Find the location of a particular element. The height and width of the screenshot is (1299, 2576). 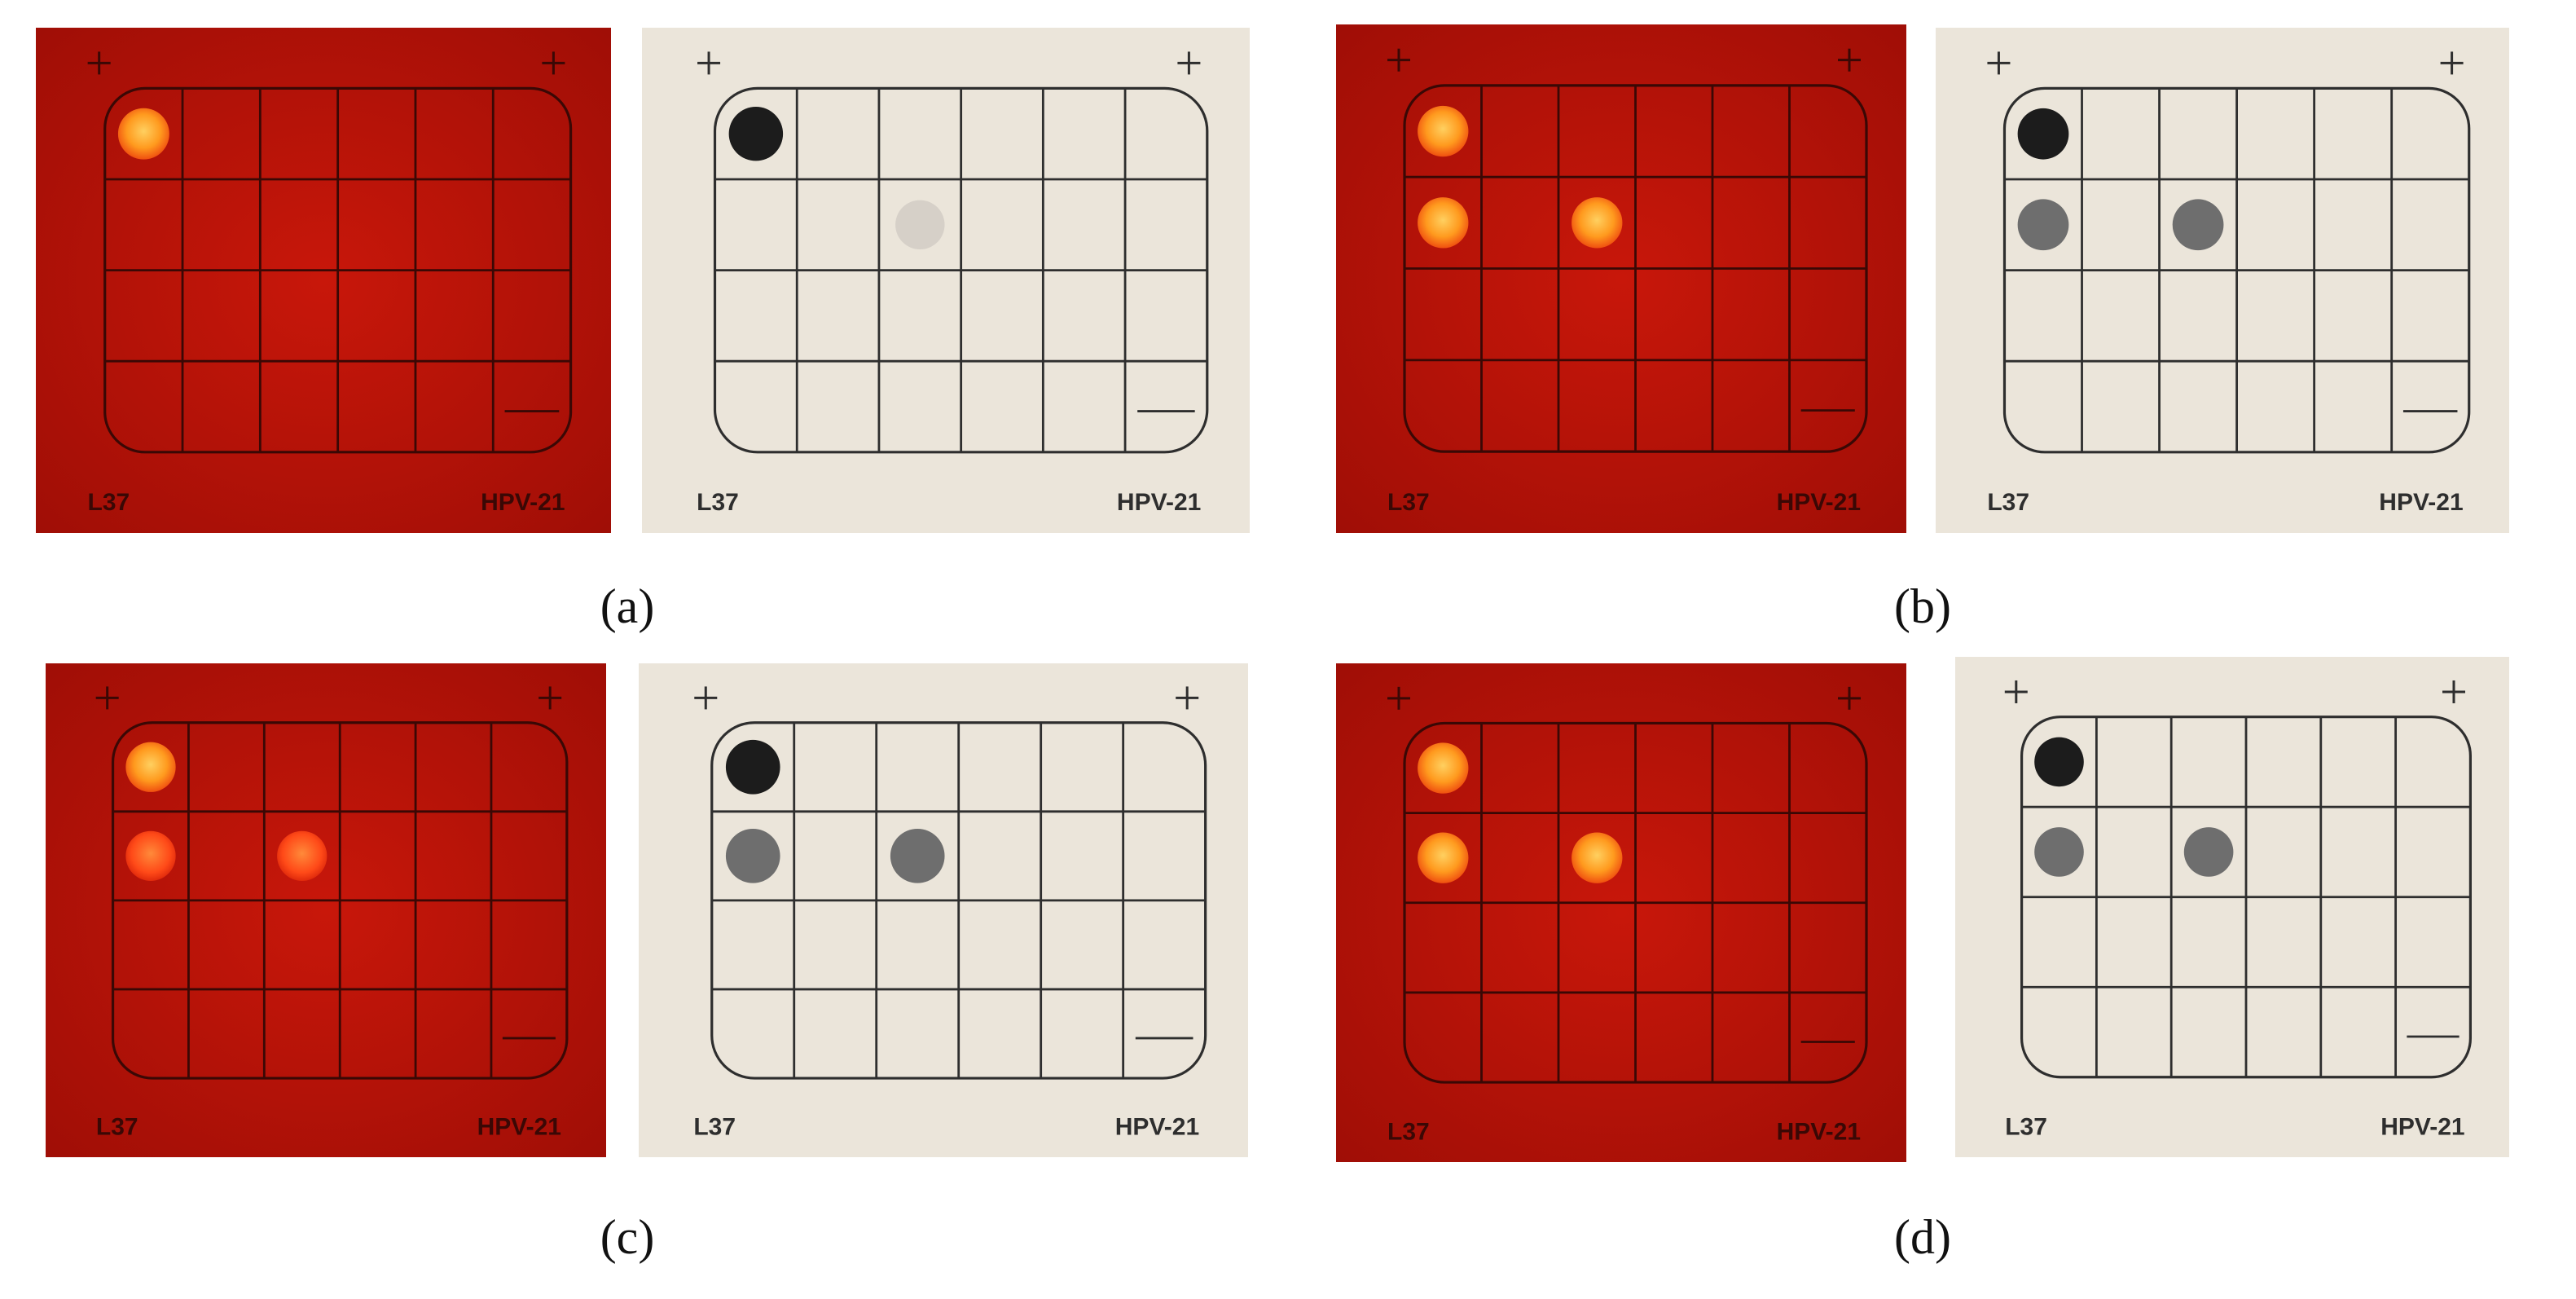

panel-caption: (c) is located at coordinates (627, 1237).